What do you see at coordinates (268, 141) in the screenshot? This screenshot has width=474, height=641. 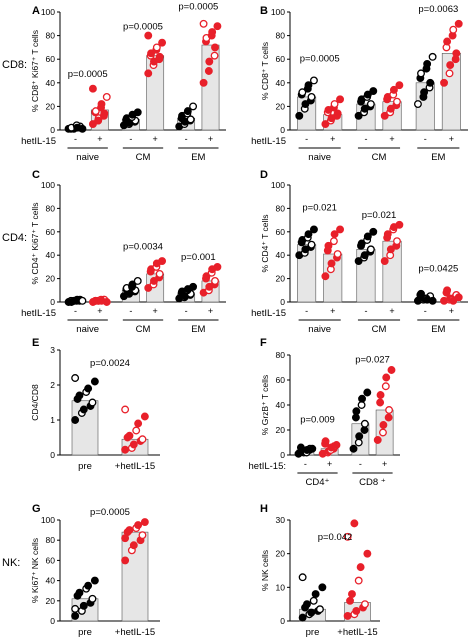 I see `treatment-label: hetIL-15` at bounding box center [268, 141].